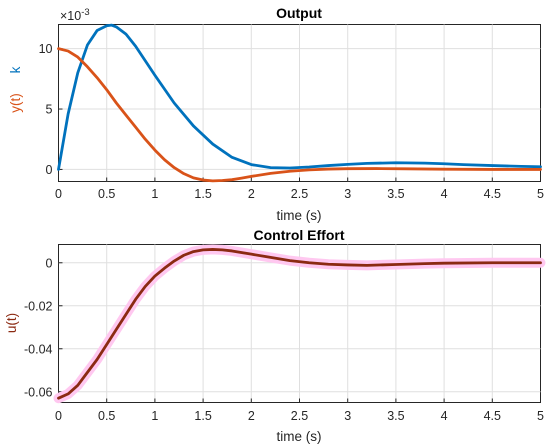 This screenshot has width=550, height=447. What do you see at coordinates (15, 103) in the screenshot?
I see `output-y-axis-label: y(t)` at bounding box center [15, 103].